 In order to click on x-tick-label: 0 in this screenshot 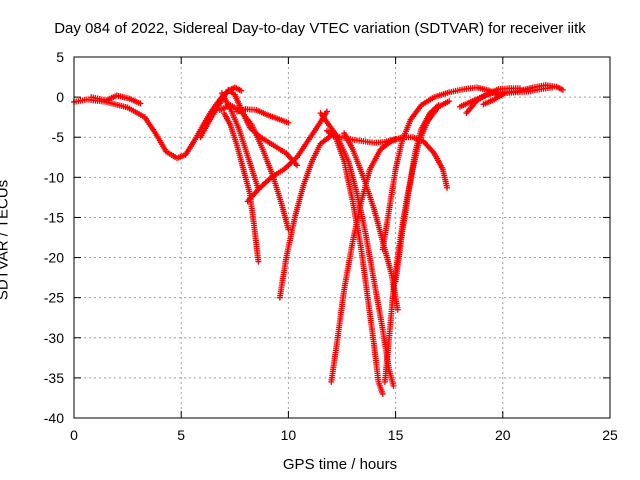, I will do `click(74, 435)`.